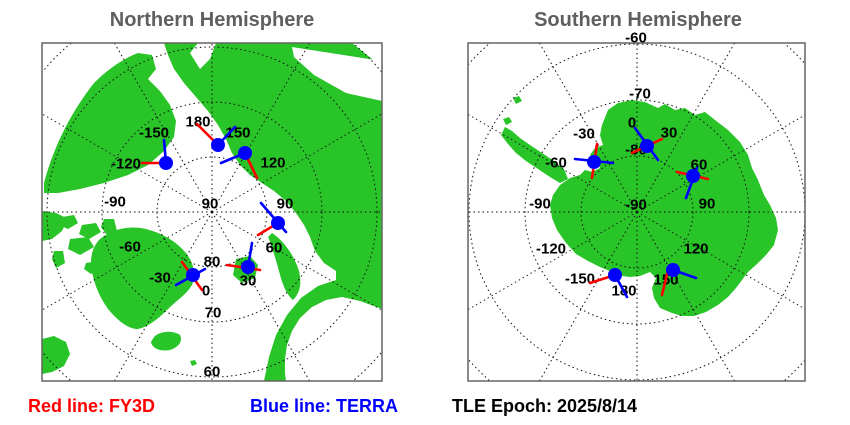 The width and height of the screenshot is (850, 425). What do you see at coordinates (638, 20) in the screenshot?
I see `south-map-title: Southern Hemisphere` at bounding box center [638, 20].